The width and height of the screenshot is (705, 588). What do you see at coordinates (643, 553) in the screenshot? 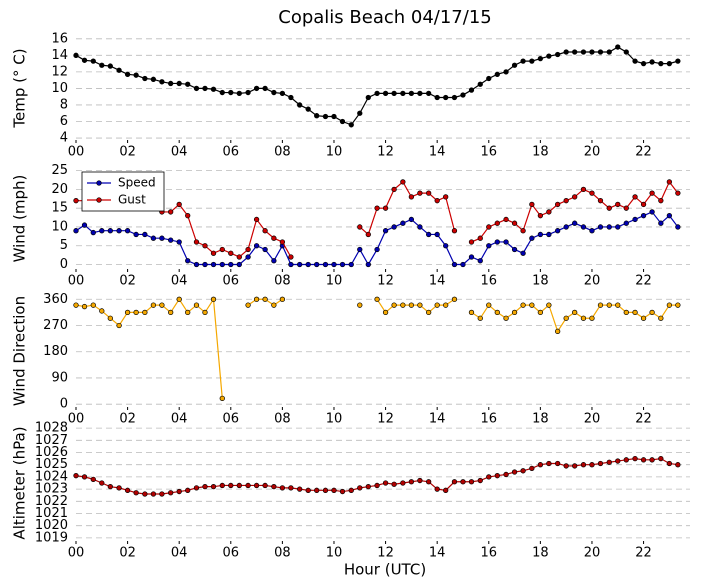
I see `x-tick-label: 22` at bounding box center [643, 553].